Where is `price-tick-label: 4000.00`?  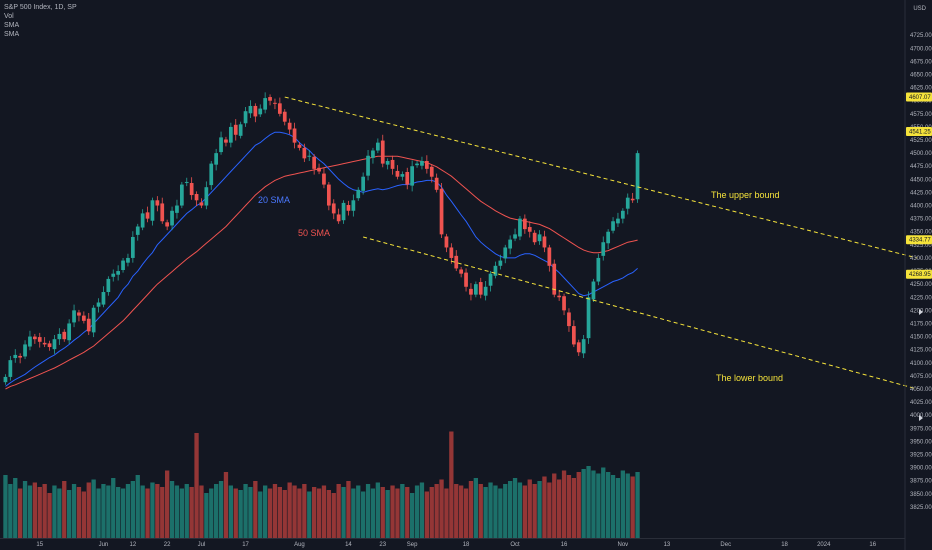
price-tick-label: 4000.00 is located at coordinates (921, 416).